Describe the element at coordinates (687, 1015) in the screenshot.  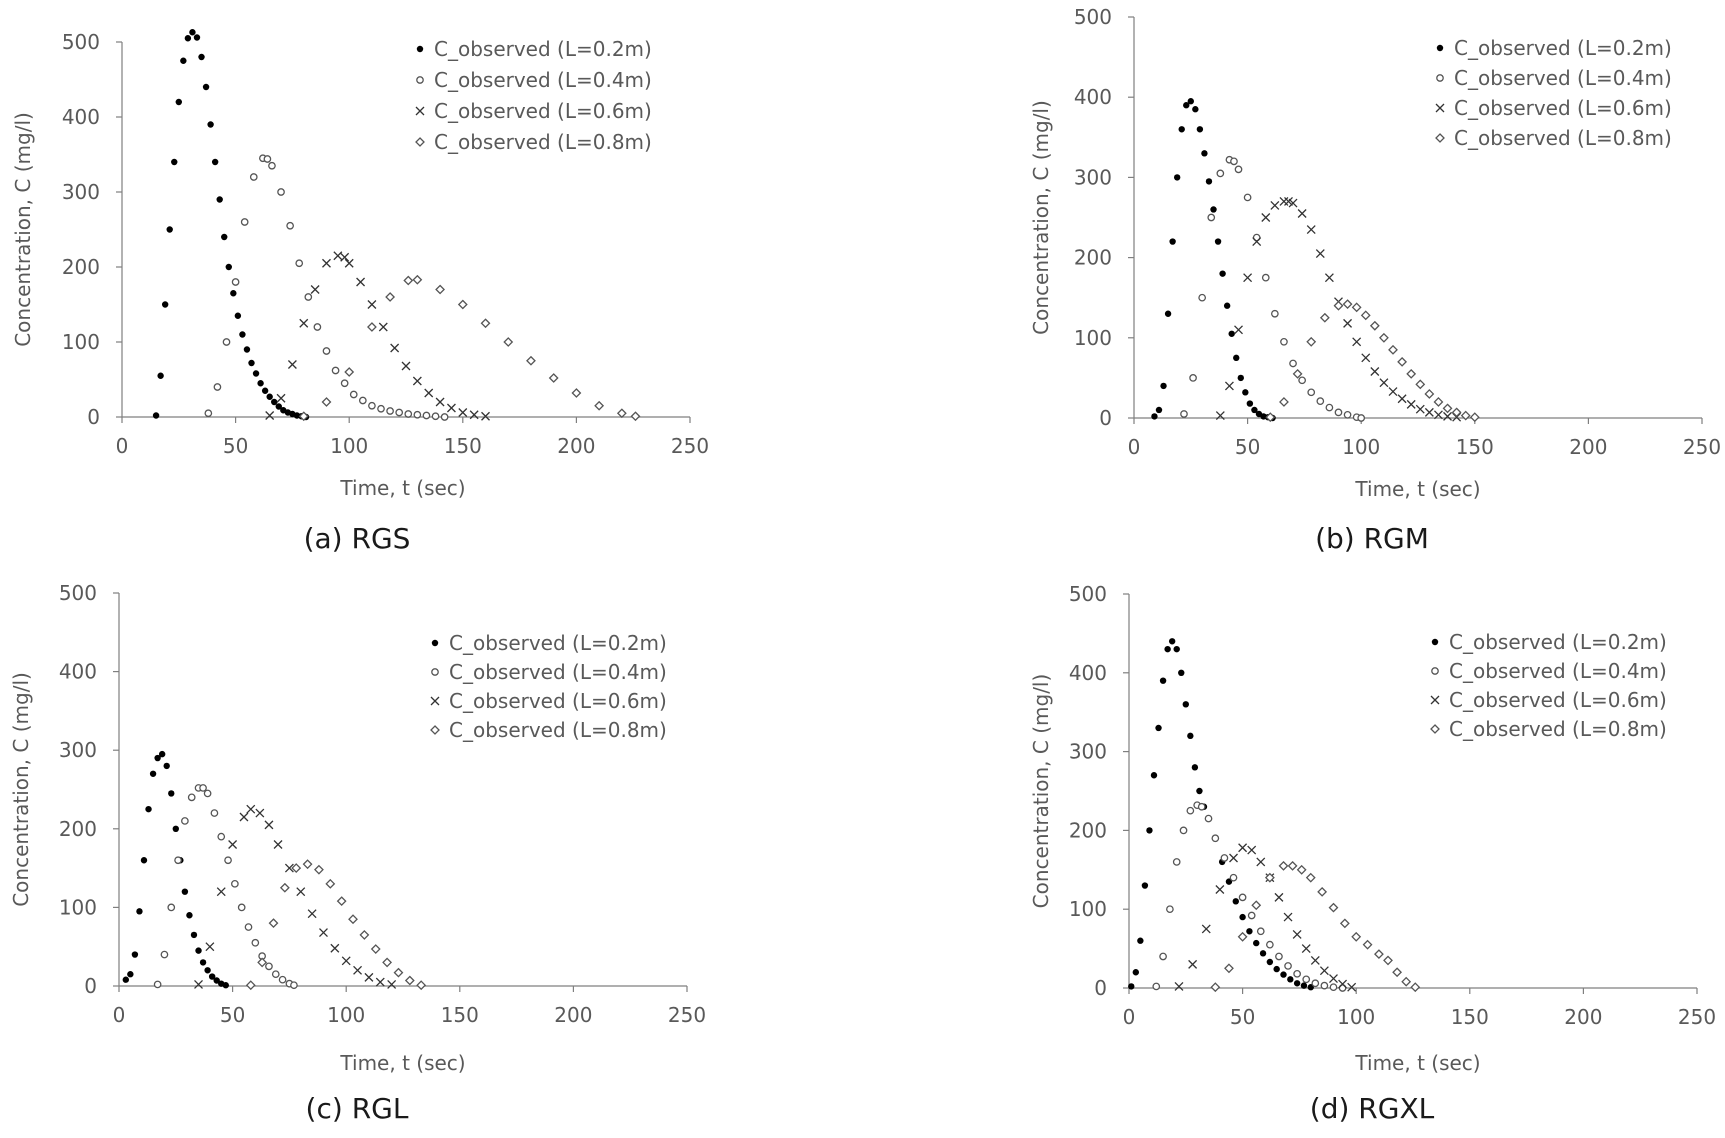
I see `x-tick-label: 250` at that location.